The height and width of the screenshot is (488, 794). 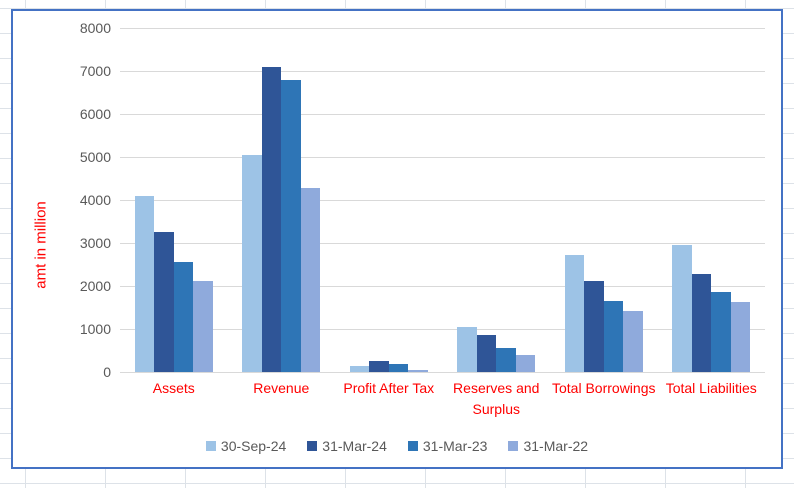 I want to click on bar-group-assets, so click(x=174, y=200).